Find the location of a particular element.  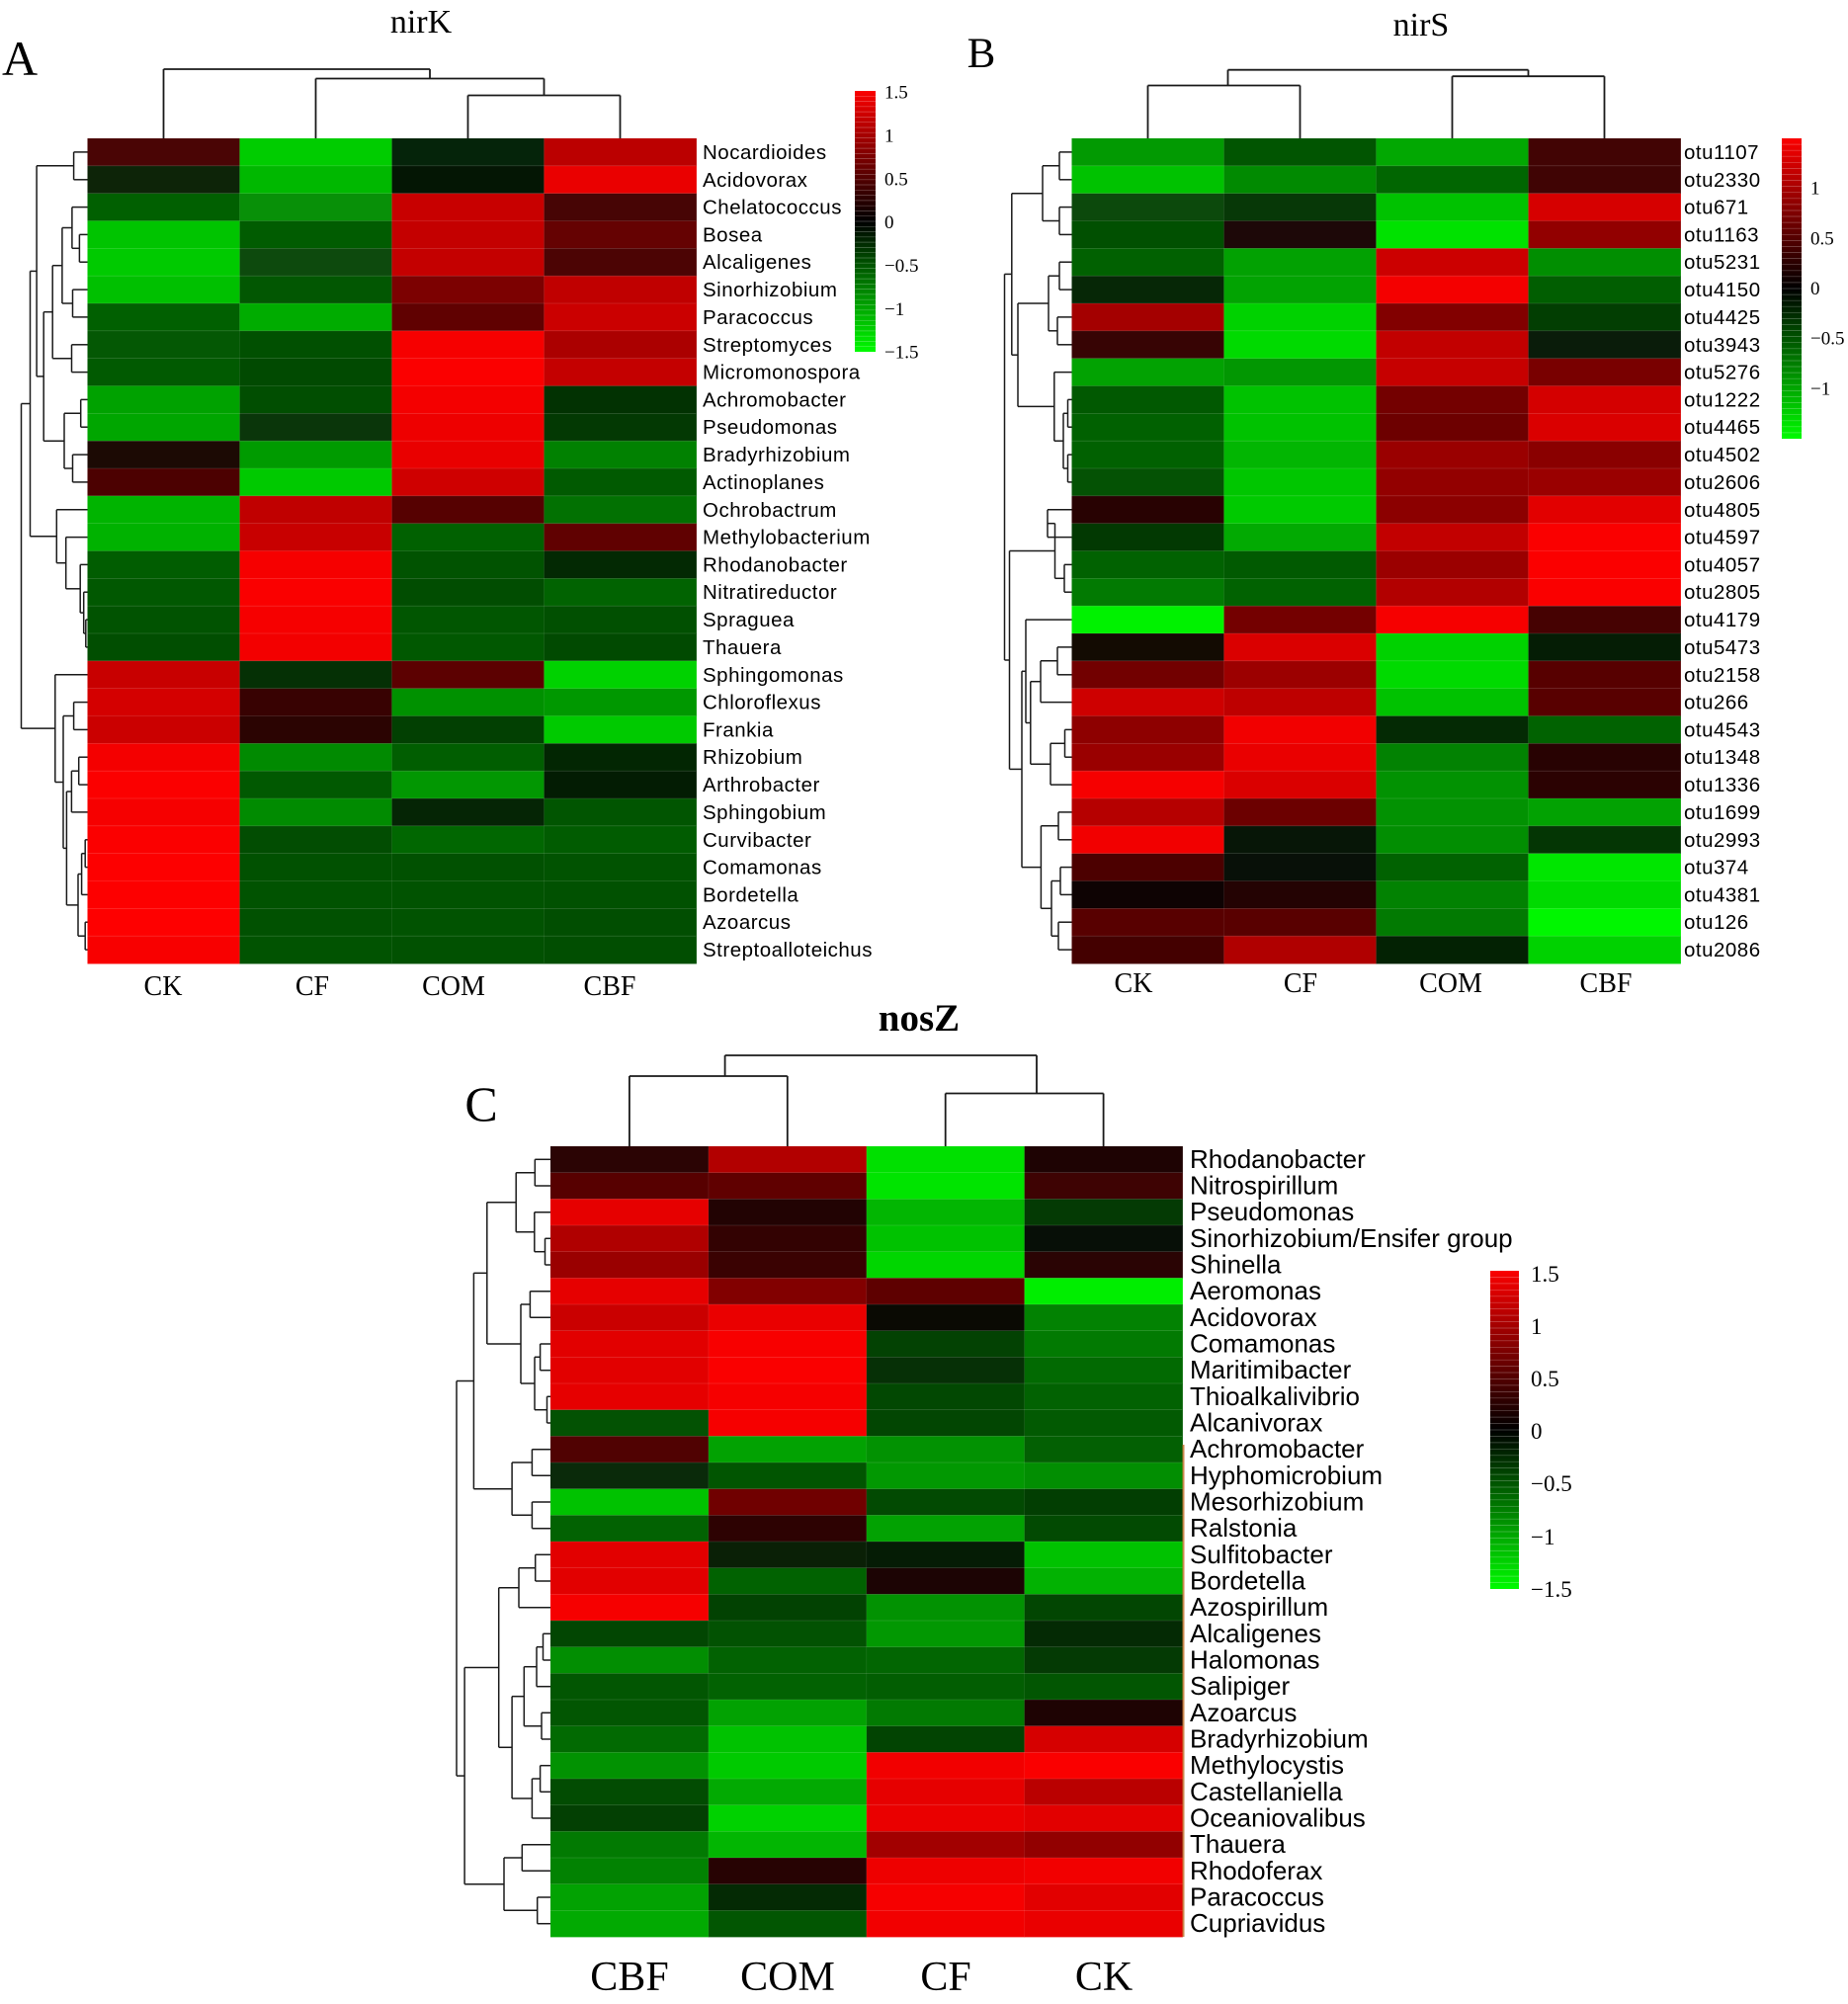

svg-text: otu4179 is located at coordinates (1722, 620).